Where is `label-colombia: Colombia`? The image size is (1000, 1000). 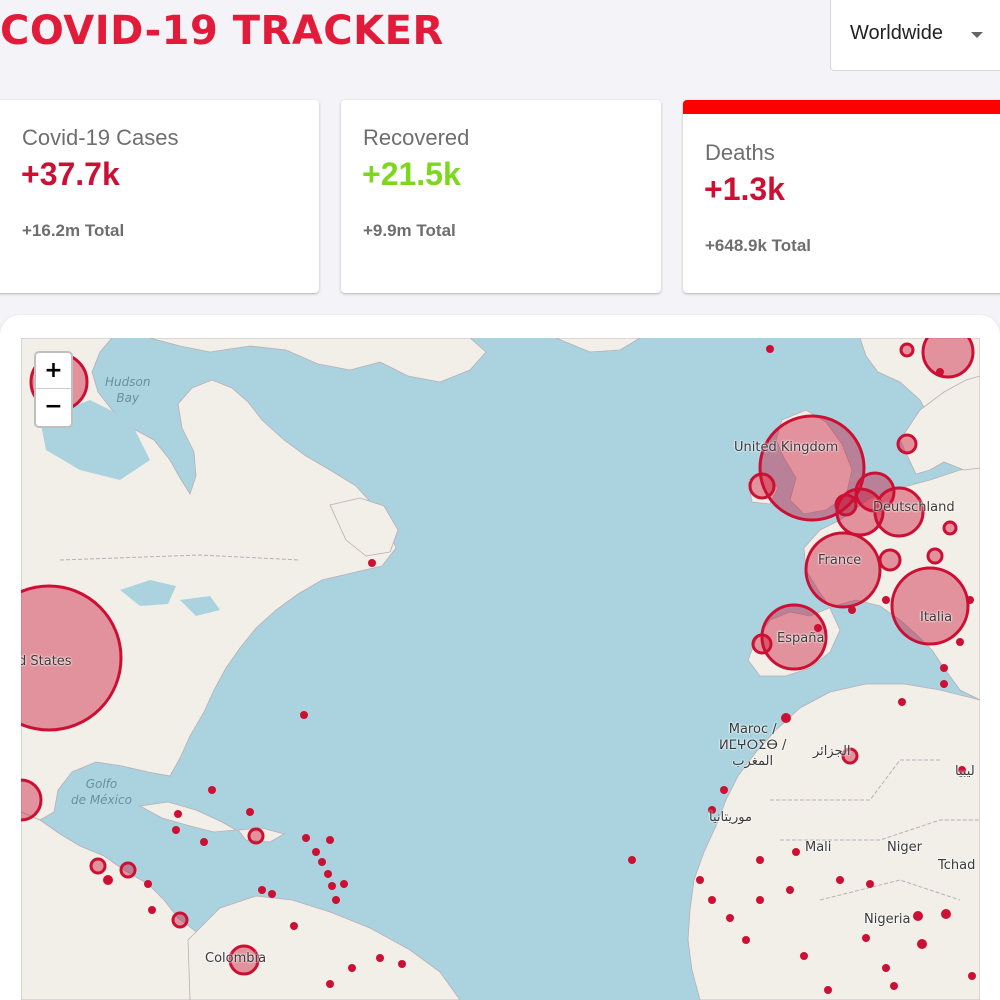
label-colombia: Colombia is located at coordinates (236, 958).